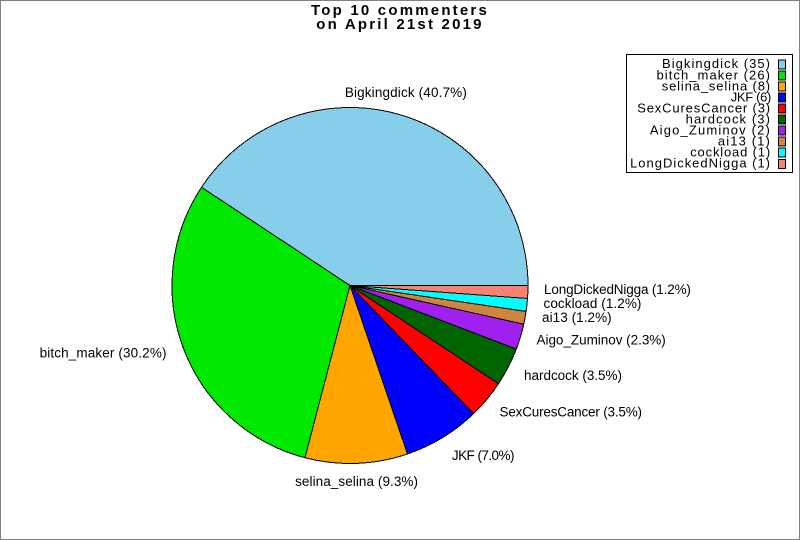 This screenshot has width=800, height=540. What do you see at coordinates (356, 481) in the screenshot?
I see `svg-text: selina_selina (9.3%)` at bounding box center [356, 481].